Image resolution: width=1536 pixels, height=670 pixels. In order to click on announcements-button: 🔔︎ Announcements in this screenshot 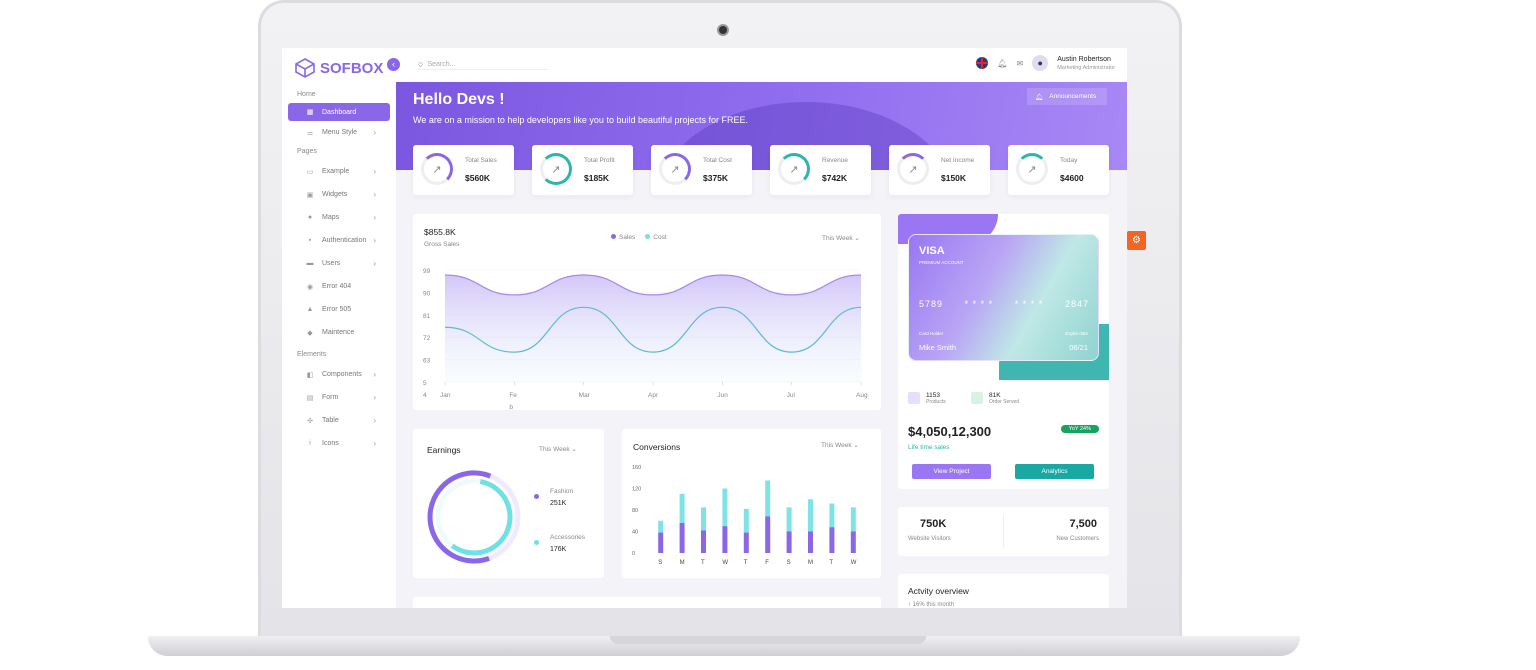, I will do `click(1067, 96)`.